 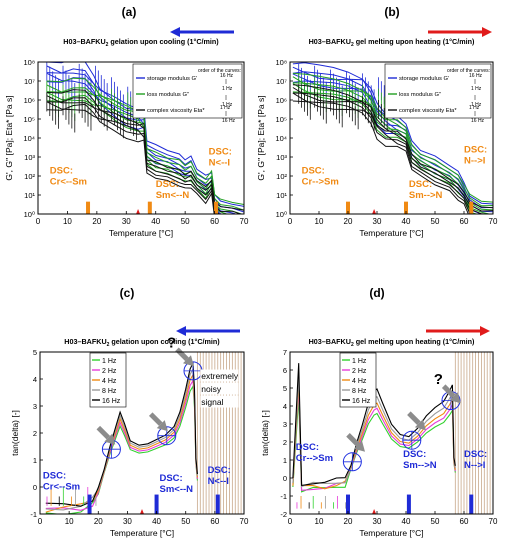 I want to click on x-tick-label: 70, so click(x=493, y=221).